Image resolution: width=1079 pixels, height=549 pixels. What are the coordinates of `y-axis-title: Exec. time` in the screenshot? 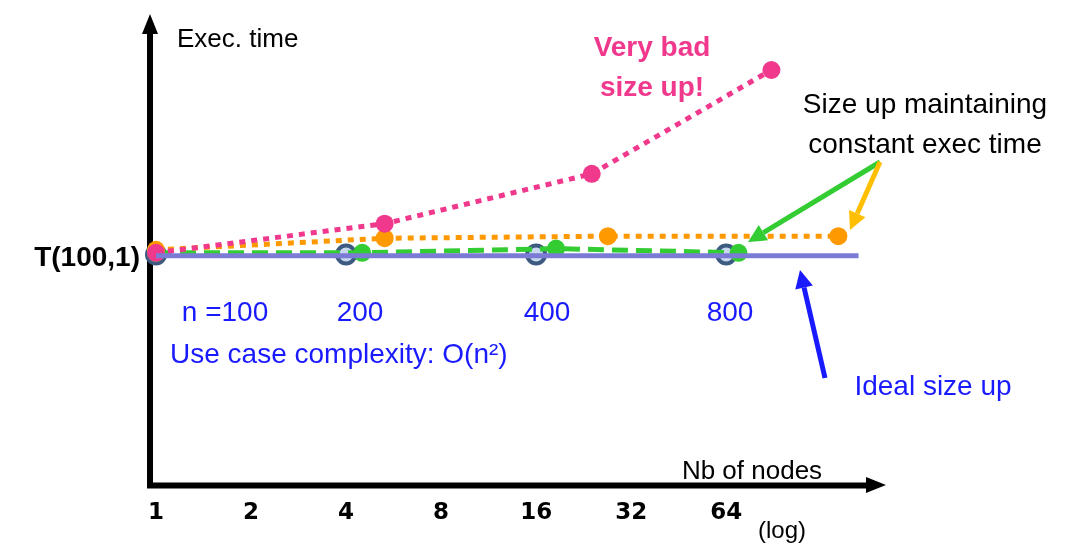 It's located at (238, 38).